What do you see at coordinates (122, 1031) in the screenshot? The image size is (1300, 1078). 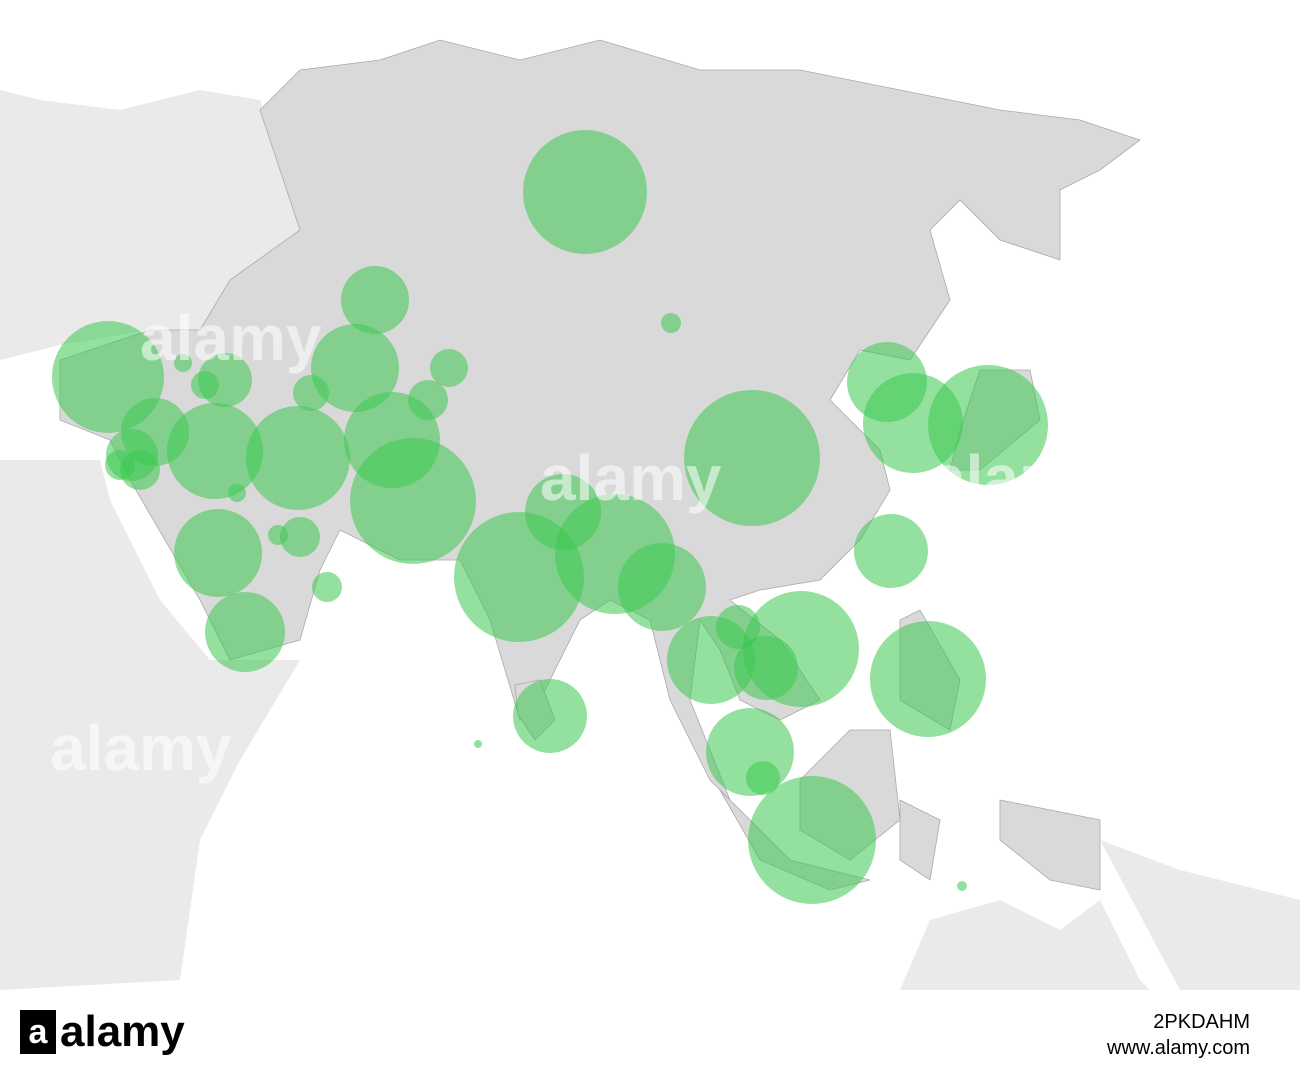 I see `logo: alamy` at bounding box center [122, 1031].